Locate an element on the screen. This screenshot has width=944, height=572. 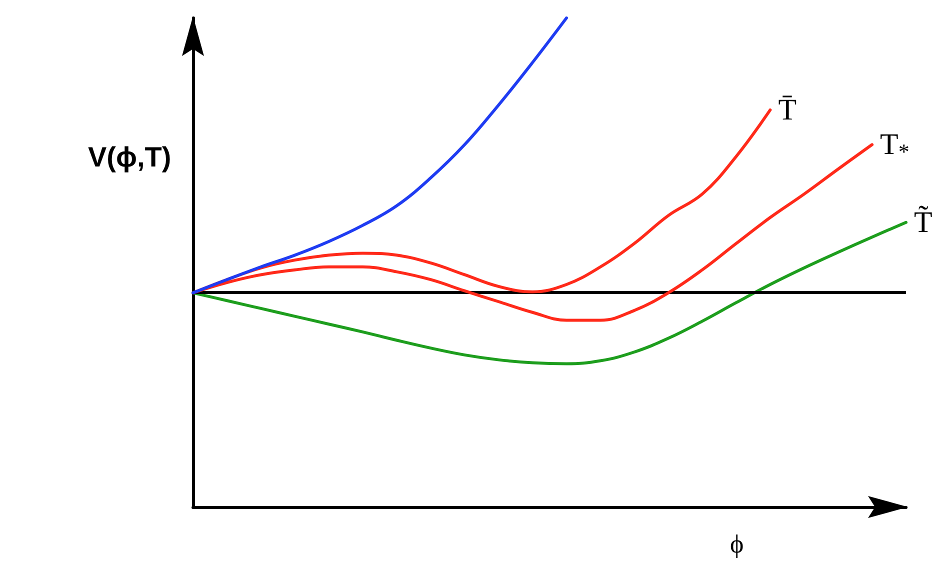
x-axis-title: ϕ is located at coordinates (737, 544).